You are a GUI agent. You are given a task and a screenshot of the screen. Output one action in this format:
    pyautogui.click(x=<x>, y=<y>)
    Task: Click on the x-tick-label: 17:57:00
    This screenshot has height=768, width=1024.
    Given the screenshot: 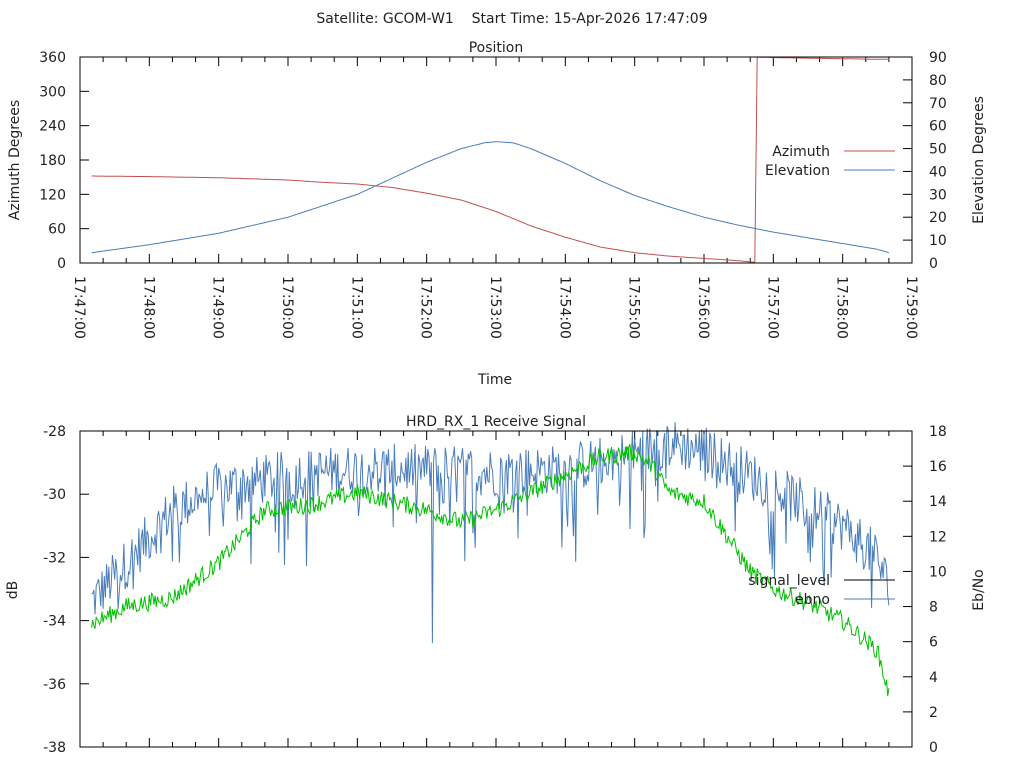 What is the action you would take?
    pyautogui.click(x=772, y=307)
    